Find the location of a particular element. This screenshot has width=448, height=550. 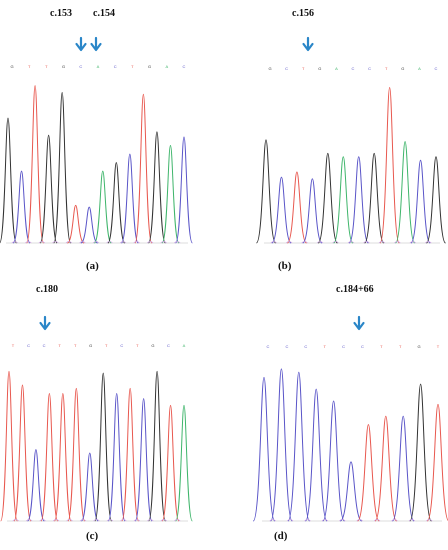

arrow-down-icon is located at coordinates (45, 323).